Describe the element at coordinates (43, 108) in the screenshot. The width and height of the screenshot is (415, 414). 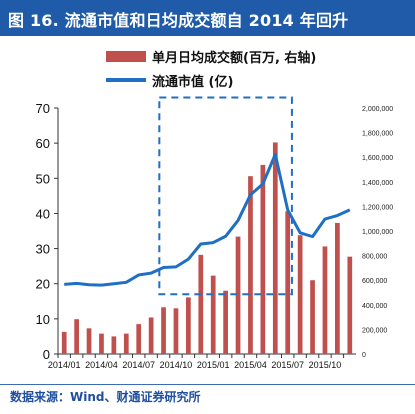
I see `y-left-tick-label: 70` at that location.